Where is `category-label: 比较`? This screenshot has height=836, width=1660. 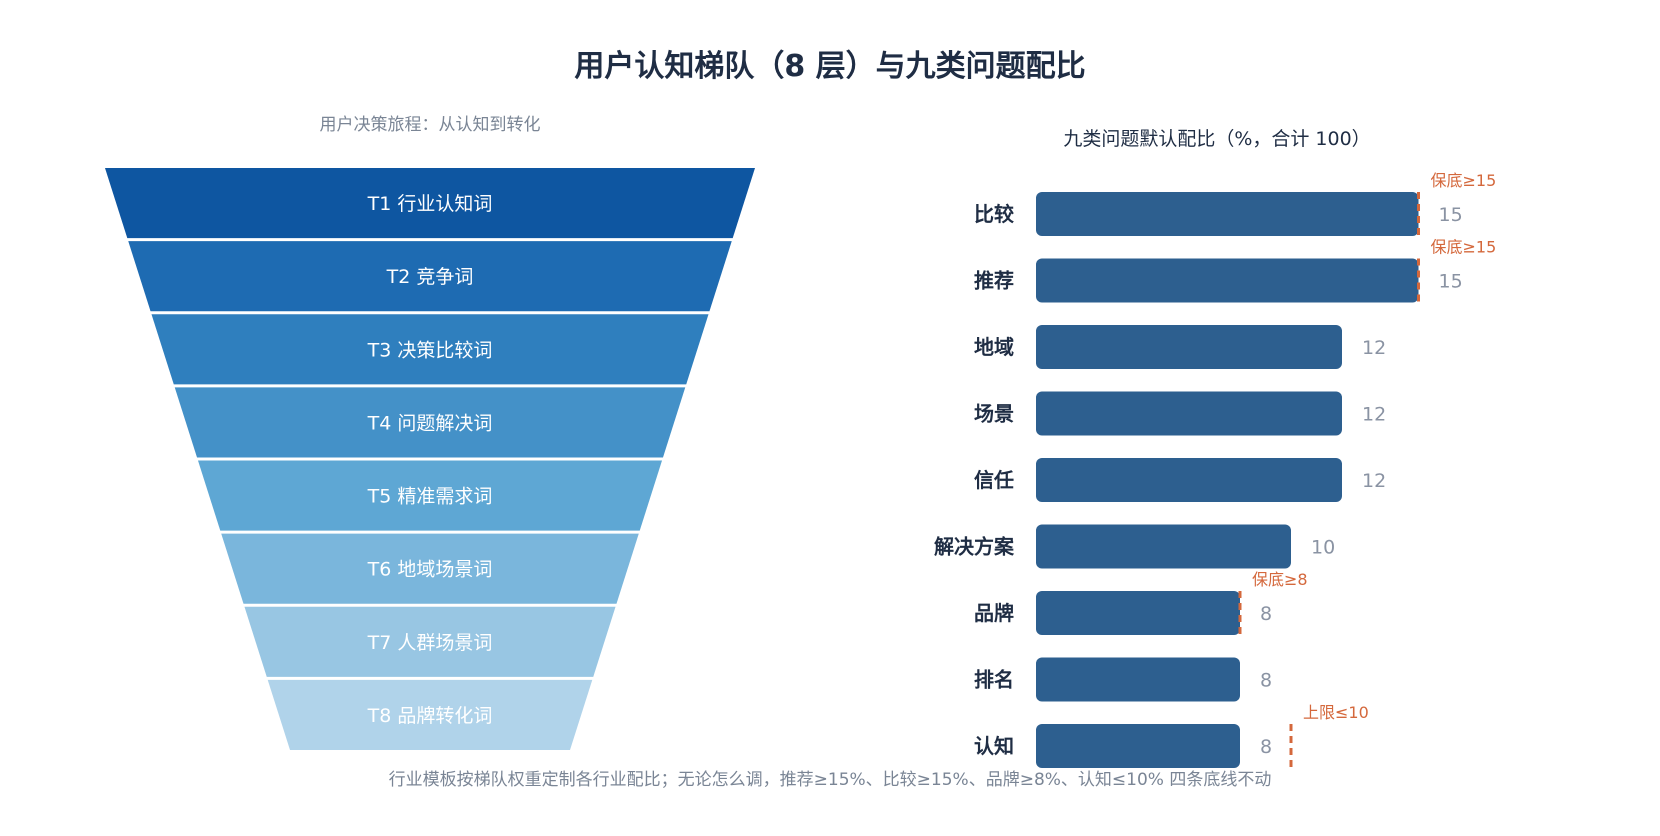
category-label: 比较 is located at coordinates (994, 214).